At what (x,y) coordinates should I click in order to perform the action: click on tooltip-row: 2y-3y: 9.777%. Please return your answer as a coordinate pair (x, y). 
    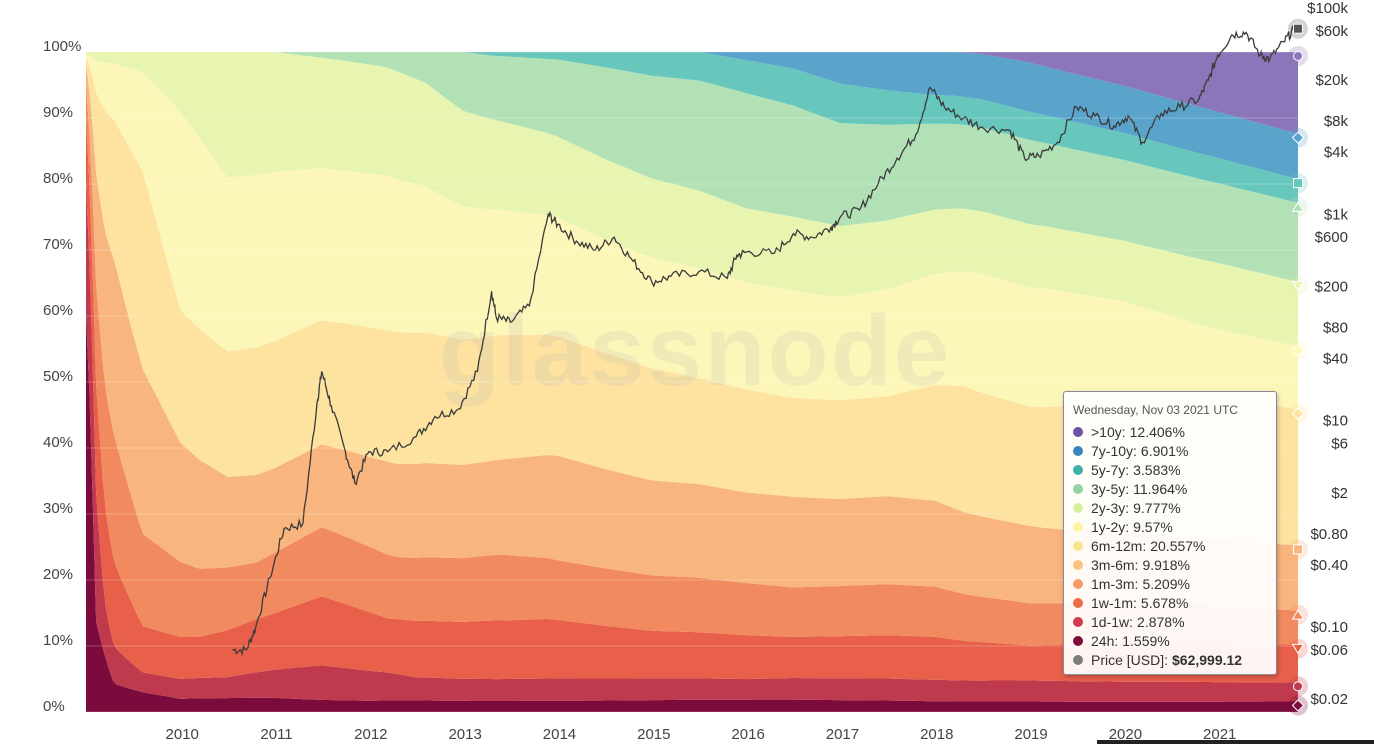
    Looking at the image, I should click on (1170, 507).